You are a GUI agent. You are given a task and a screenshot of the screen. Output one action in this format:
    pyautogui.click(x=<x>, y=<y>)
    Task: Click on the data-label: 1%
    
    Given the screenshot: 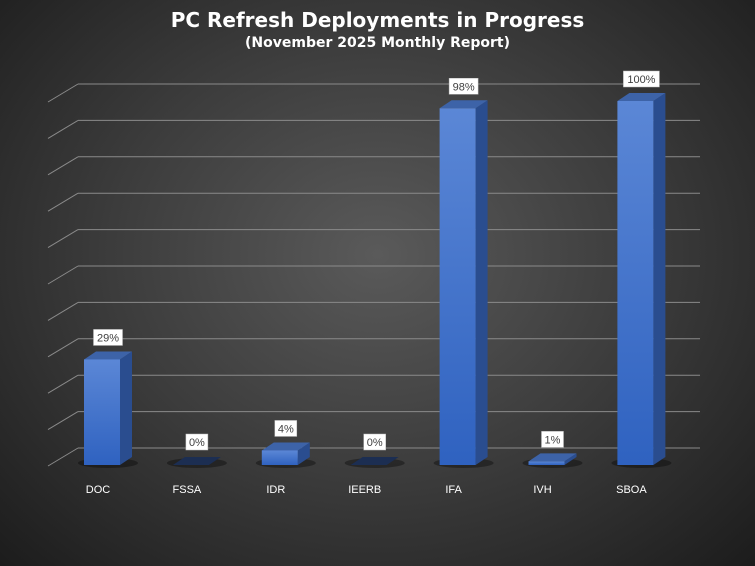 What is the action you would take?
    pyautogui.click(x=553, y=440)
    